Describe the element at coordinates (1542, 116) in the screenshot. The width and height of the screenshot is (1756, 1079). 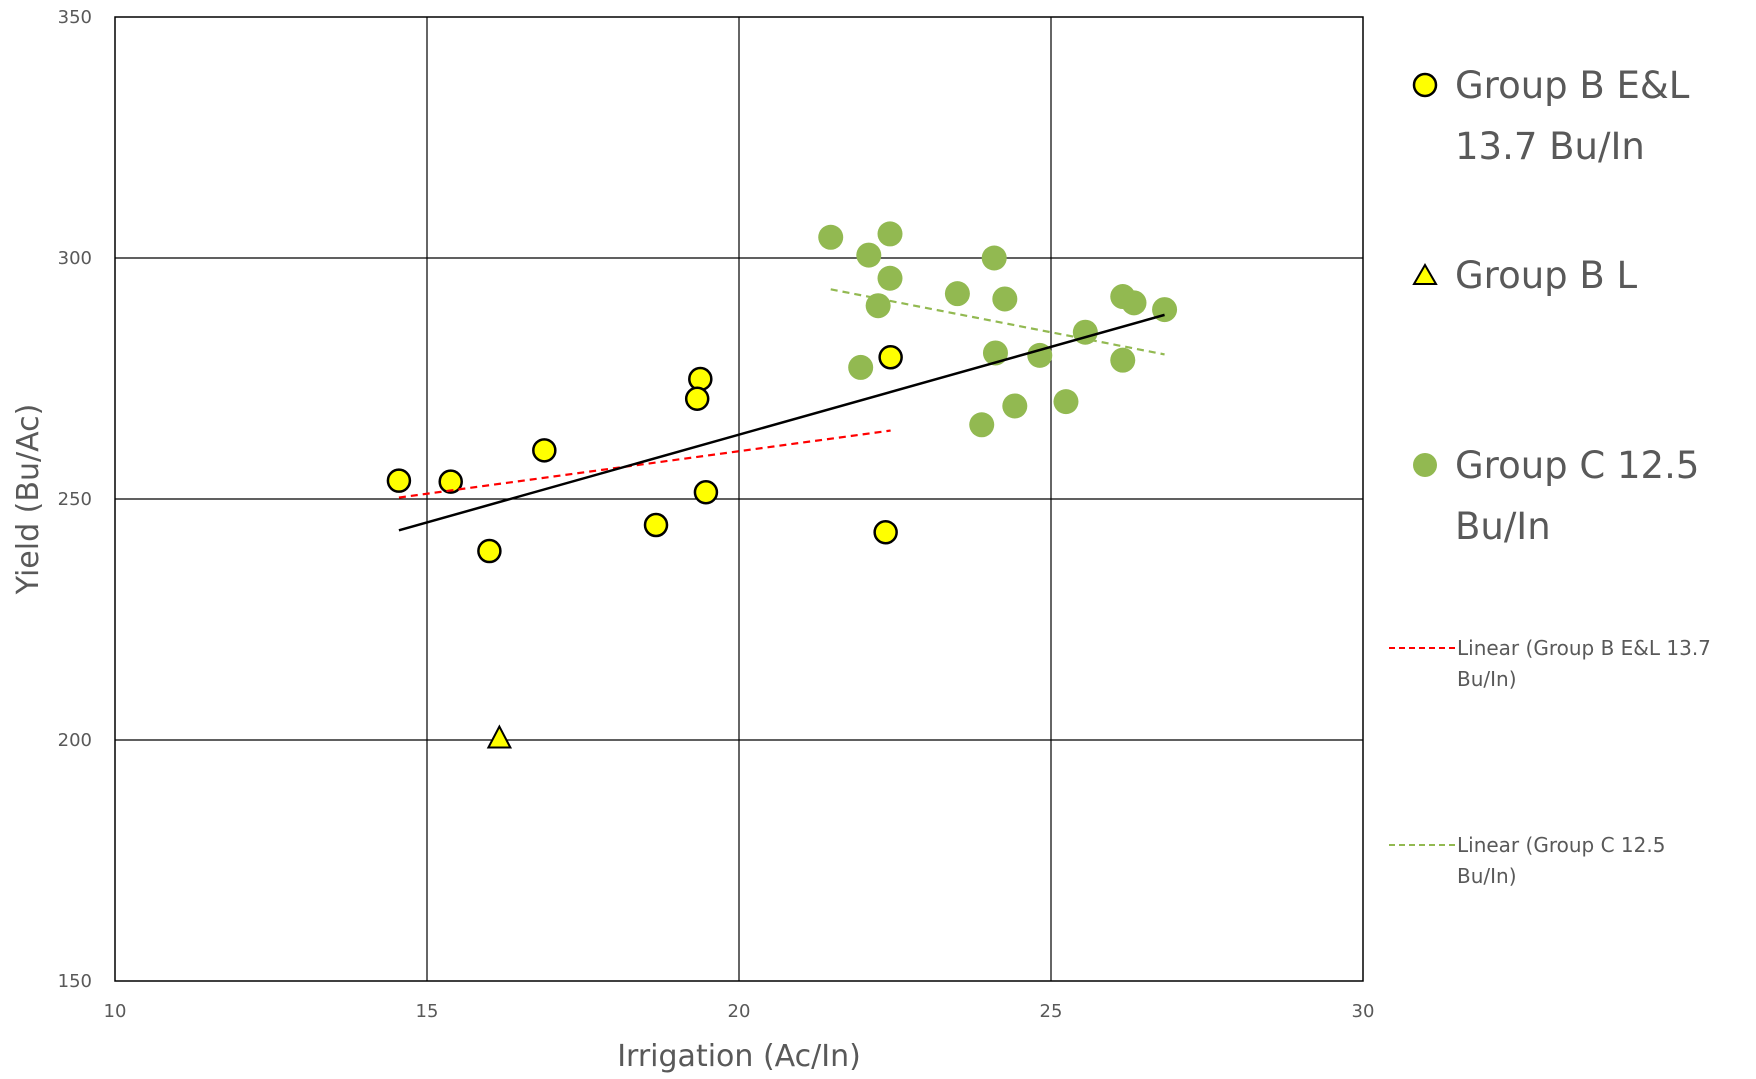
I see `legend-item-group-b-el: Group B E&L 13.7 Bu/In` at that location.